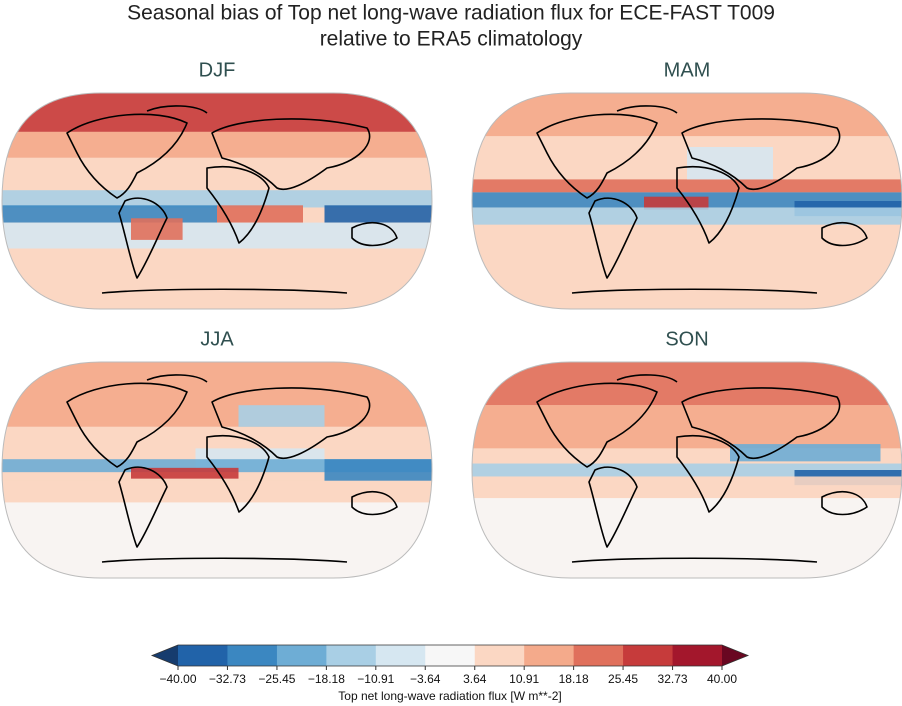  I want to click on colorbar-tick-label: −18.18, so click(326, 679).